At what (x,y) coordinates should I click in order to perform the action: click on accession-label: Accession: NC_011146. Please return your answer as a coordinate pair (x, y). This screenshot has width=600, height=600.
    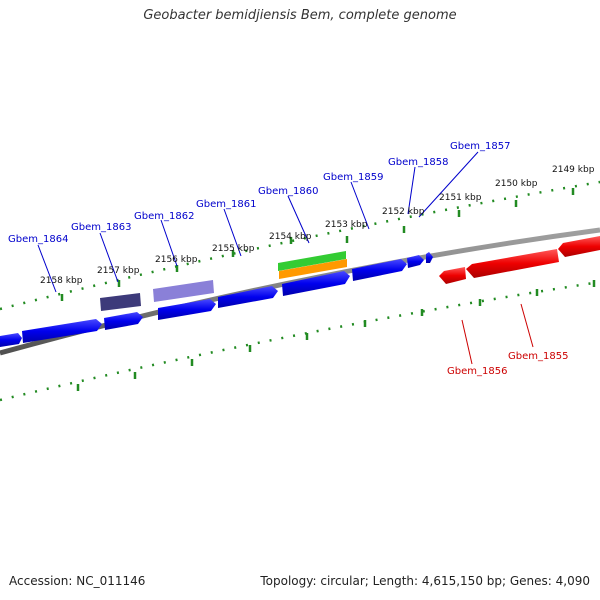
    Looking at the image, I should click on (77, 581).